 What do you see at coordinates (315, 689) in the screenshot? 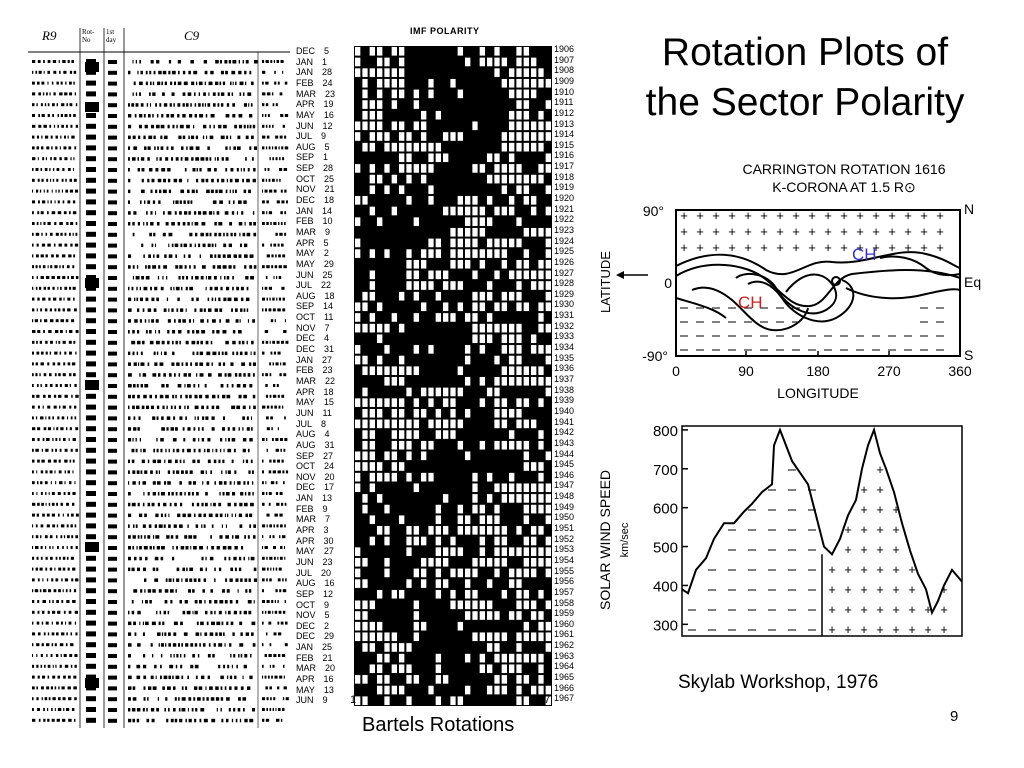
I see `imf-date-label: MAY 13` at bounding box center [315, 689].